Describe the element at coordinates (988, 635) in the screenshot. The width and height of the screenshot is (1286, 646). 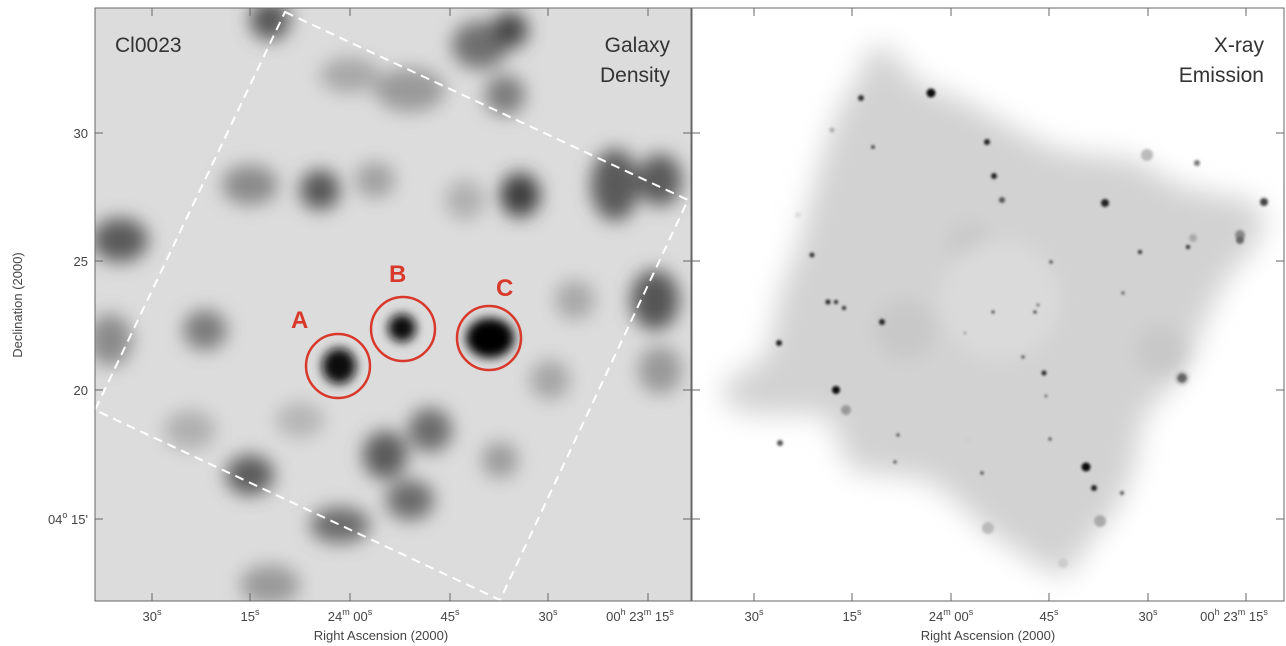
I see `x-axis-label-right: Right Ascension (2000)` at that location.